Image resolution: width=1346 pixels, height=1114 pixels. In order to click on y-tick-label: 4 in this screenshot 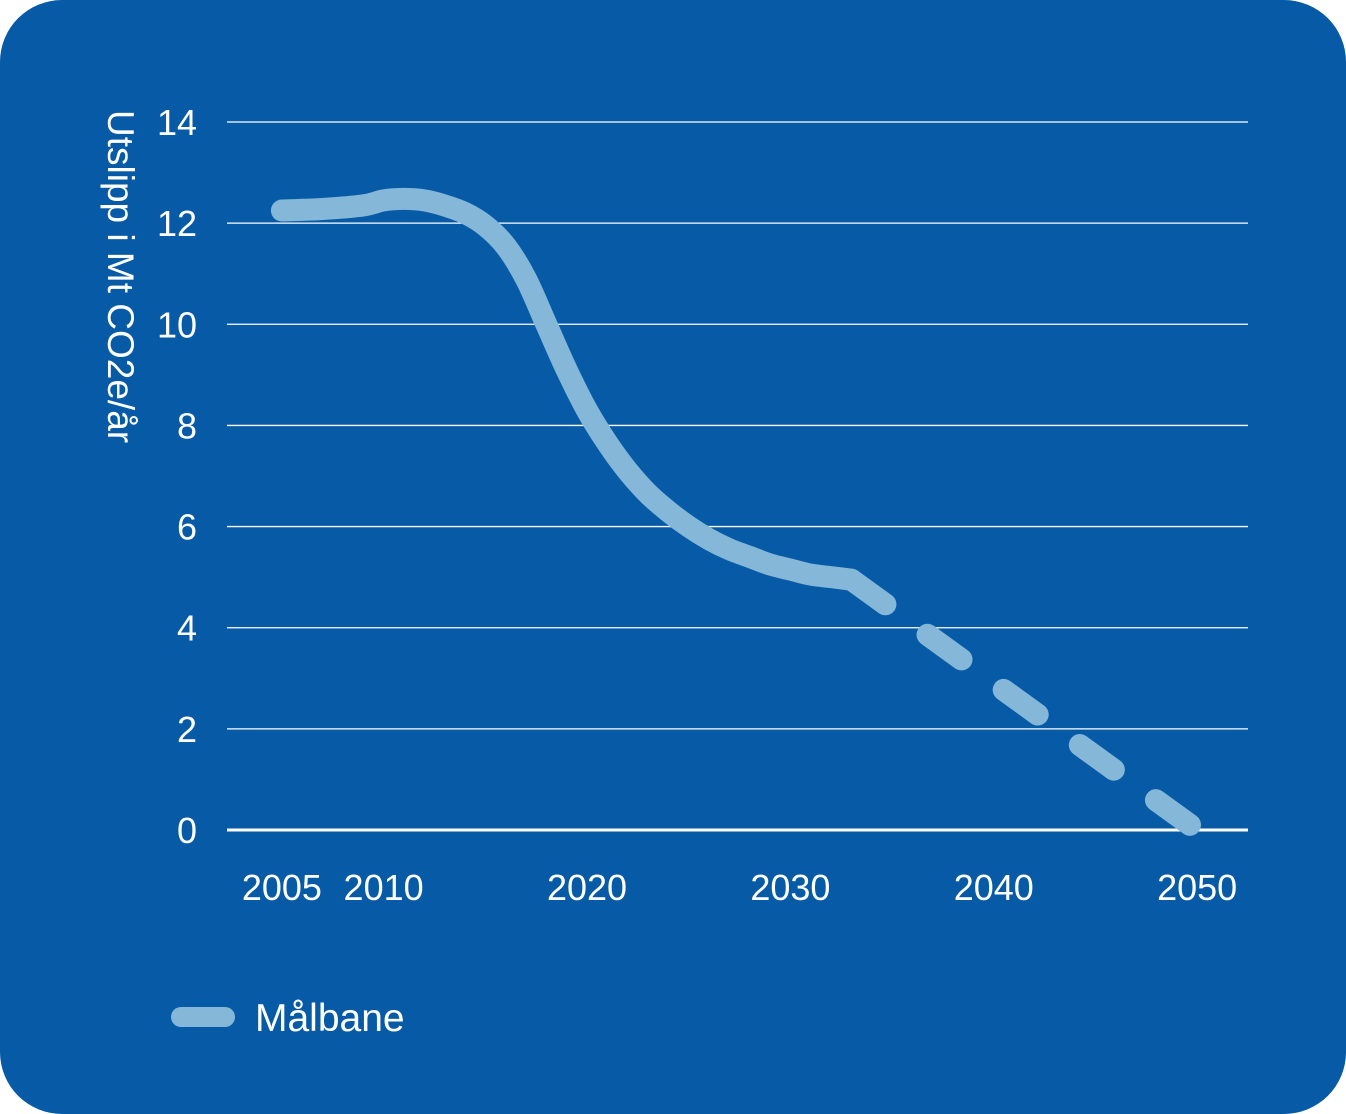, I will do `click(187, 628)`.